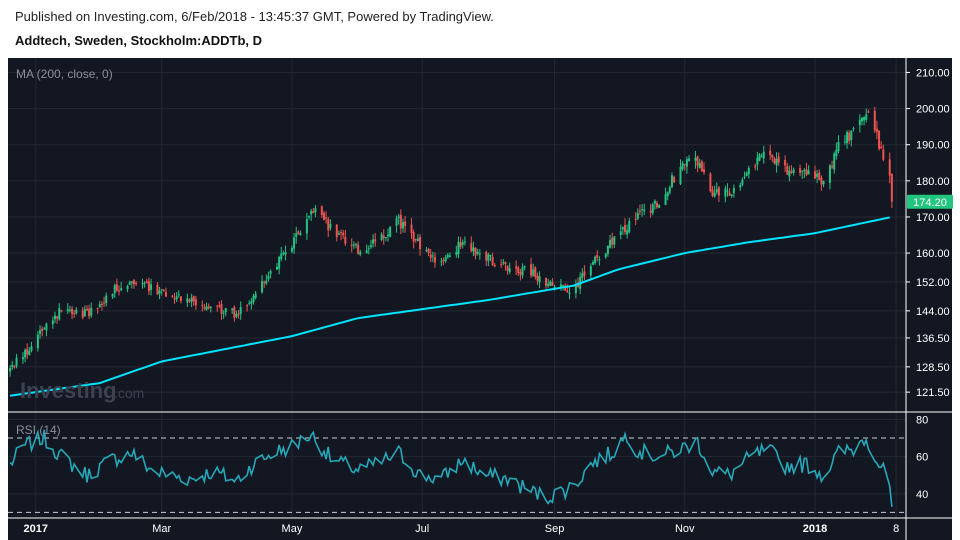  I want to click on time-tick-label: Sep, so click(555, 529).